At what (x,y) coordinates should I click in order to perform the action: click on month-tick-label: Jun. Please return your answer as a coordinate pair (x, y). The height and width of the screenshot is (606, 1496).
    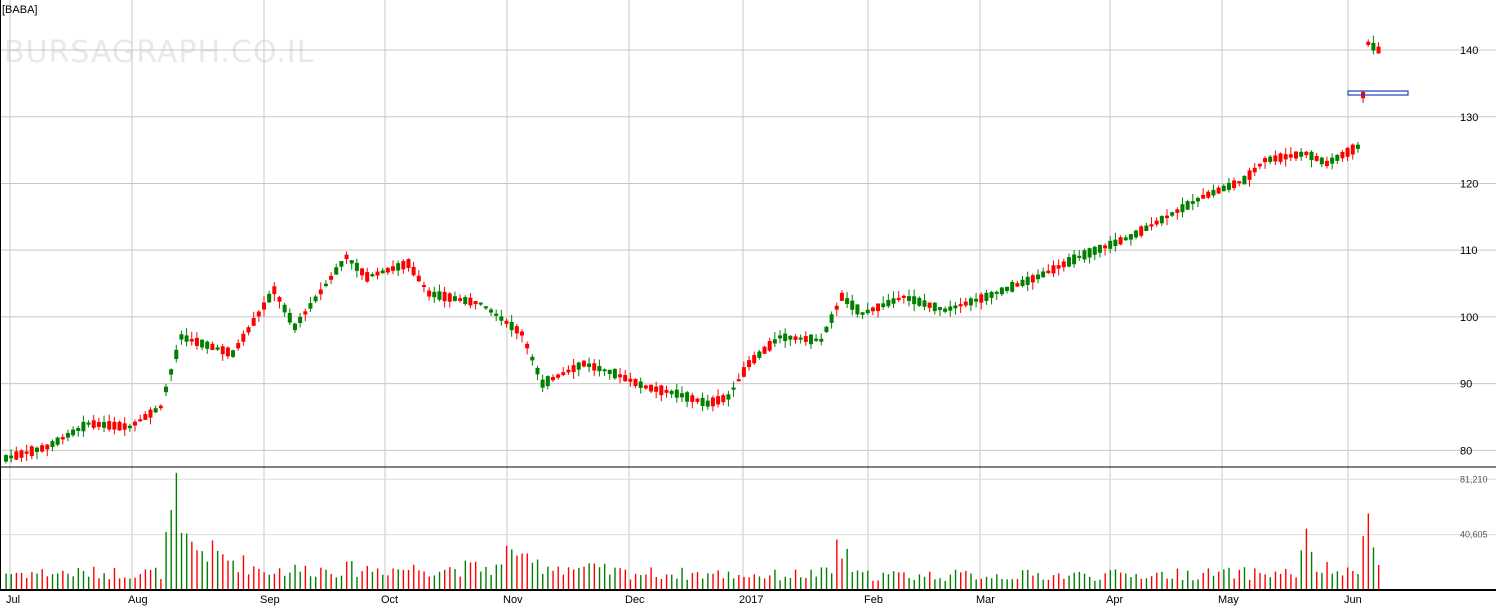
    Looking at the image, I should click on (1353, 600).